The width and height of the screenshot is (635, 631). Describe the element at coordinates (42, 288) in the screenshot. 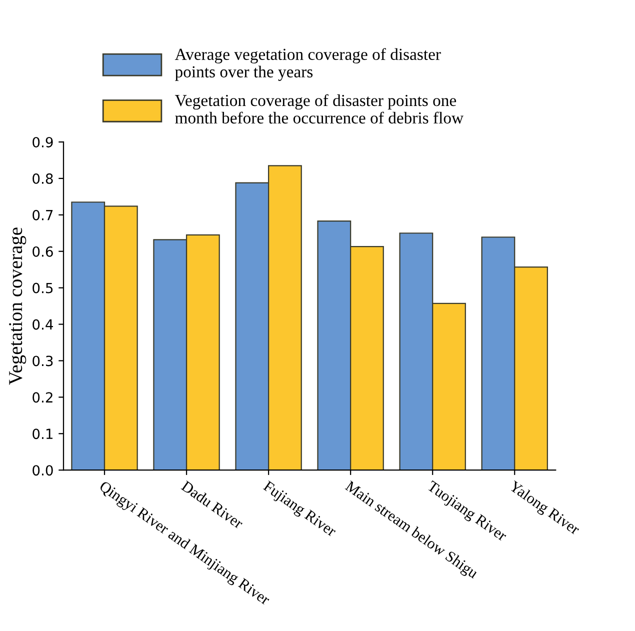

I see `y-tick-label: 0.5` at that location.